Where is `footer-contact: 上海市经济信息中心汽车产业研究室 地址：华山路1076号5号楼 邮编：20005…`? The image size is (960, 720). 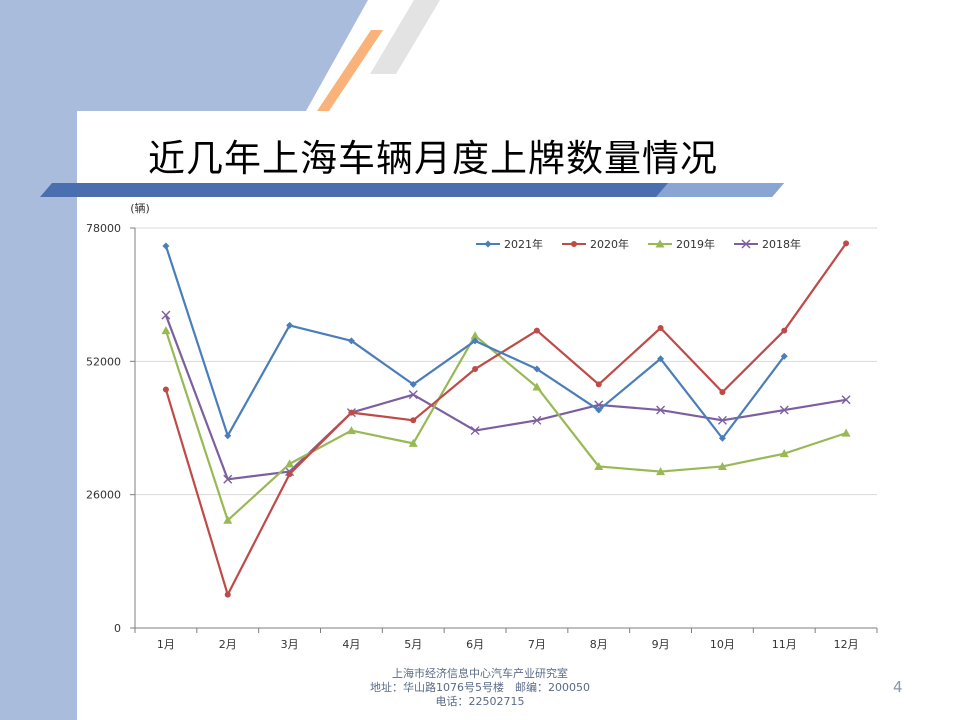 footer-contact: 上海市经济信息中心汽车产业研究室 地址：华山路1076号5号楼 邮编：20005… is located at coordinates (480, 688).